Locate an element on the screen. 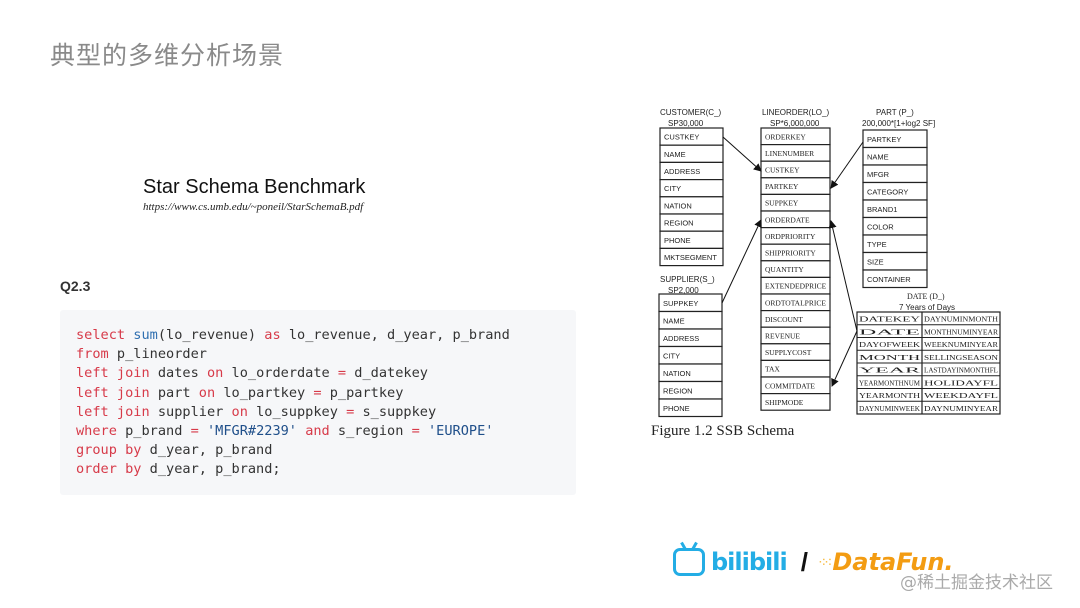 Image resolution: width=1080 pixels, height=608 pixels. query-label: Q2.3 is located at coordinates (75, 286).